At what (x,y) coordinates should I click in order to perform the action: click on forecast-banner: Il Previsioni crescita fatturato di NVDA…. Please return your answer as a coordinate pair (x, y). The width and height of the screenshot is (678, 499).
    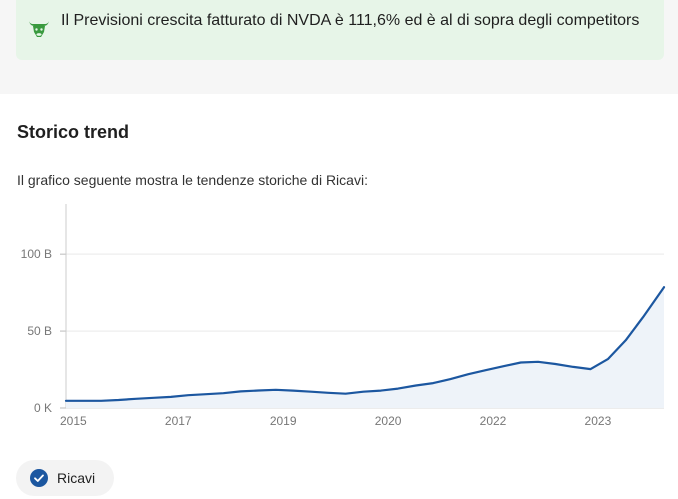
    Looking at the image, I should click on (340, 30).